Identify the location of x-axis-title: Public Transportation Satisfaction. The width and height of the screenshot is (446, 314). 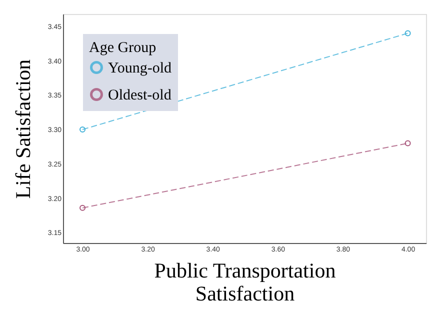
(245, 282).